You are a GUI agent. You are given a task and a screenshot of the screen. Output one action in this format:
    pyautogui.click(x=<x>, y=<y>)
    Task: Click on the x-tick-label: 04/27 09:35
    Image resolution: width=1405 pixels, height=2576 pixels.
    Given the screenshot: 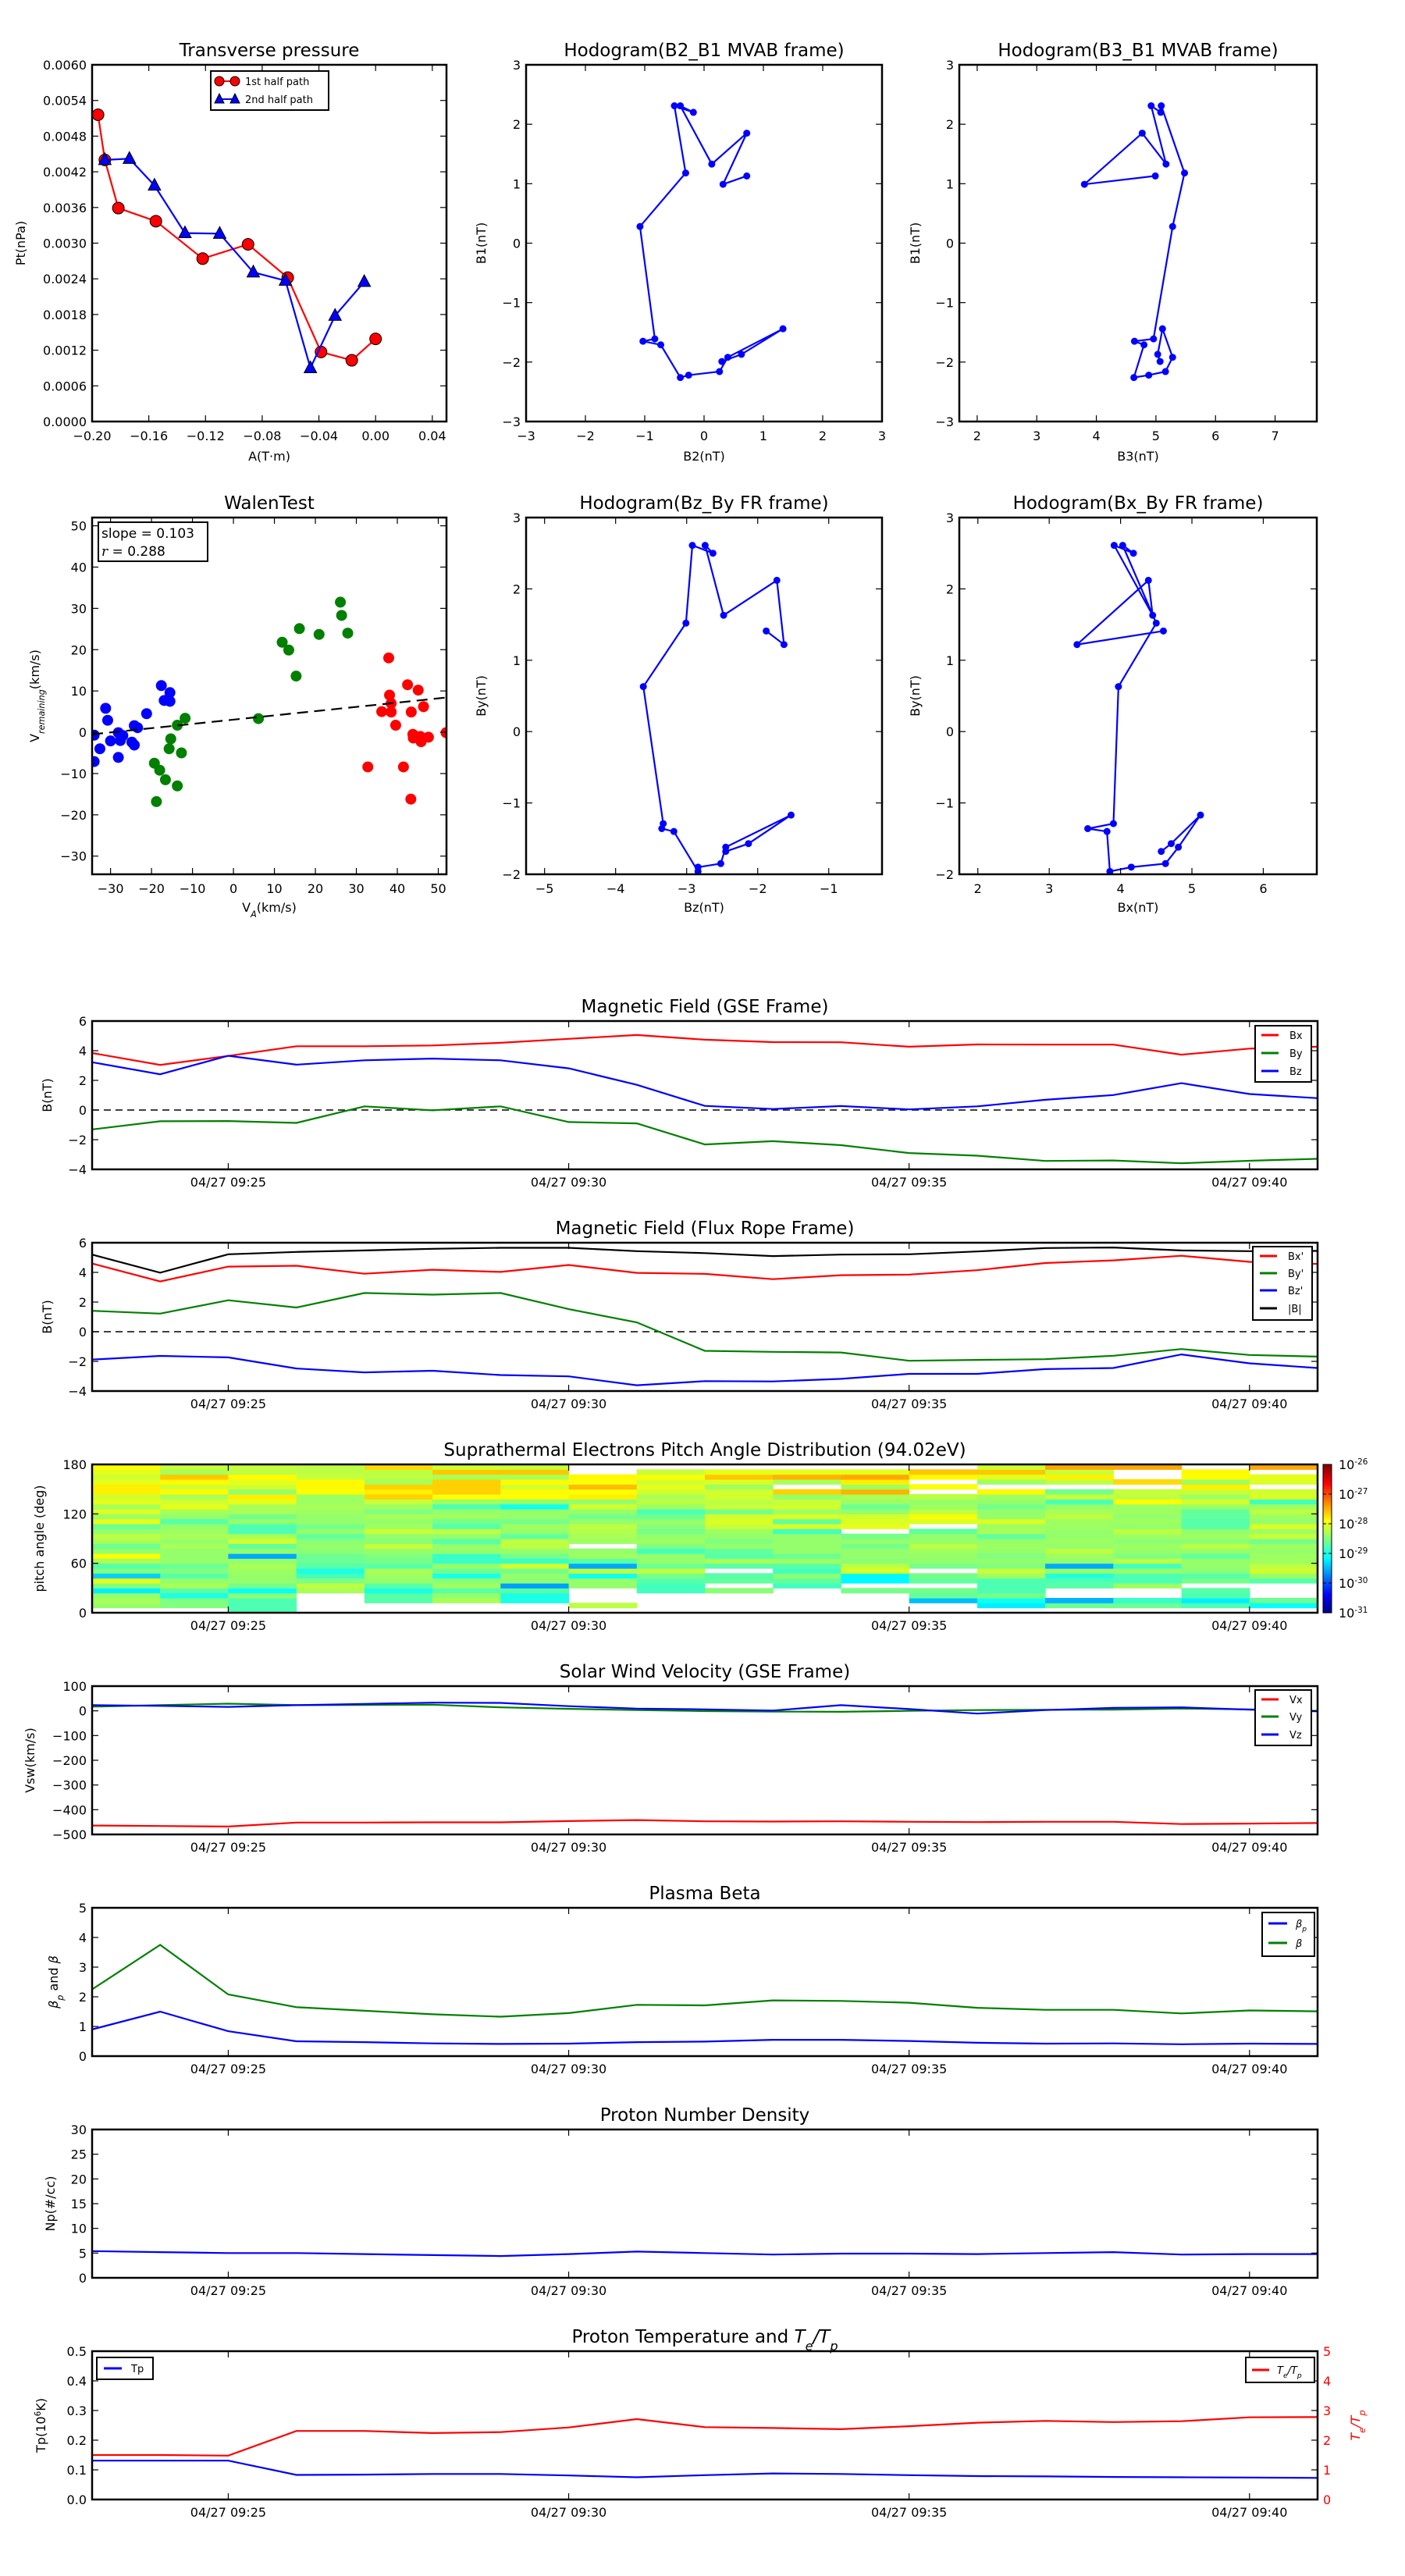 What is the action you would take?
    pyautogui.click(x=909, y=1182)
    